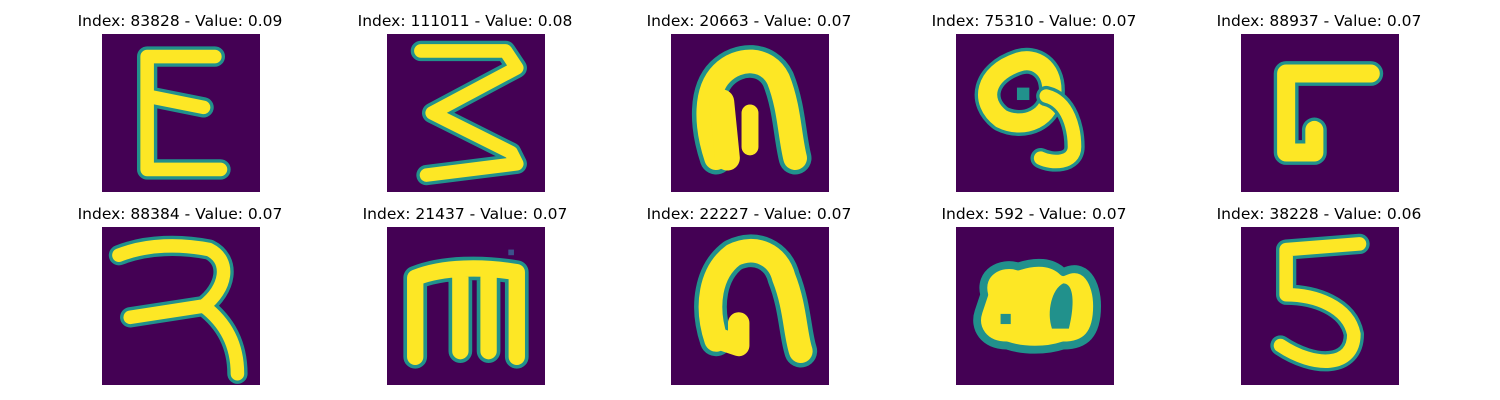  I want to click on loop-tail-glyph-icon, so click(1035, 113).